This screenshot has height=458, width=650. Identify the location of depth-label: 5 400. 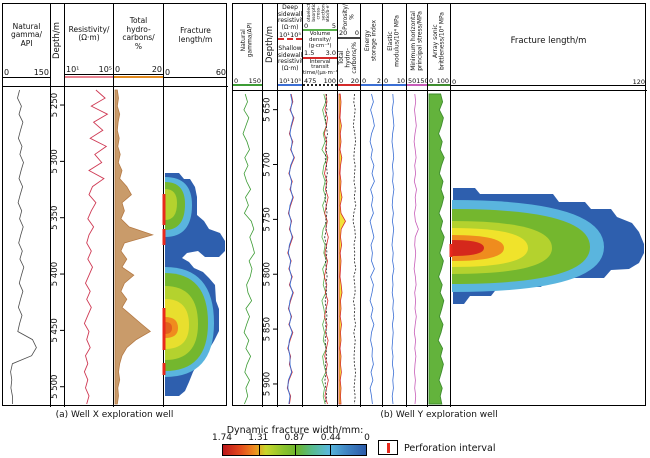
(55, 274).